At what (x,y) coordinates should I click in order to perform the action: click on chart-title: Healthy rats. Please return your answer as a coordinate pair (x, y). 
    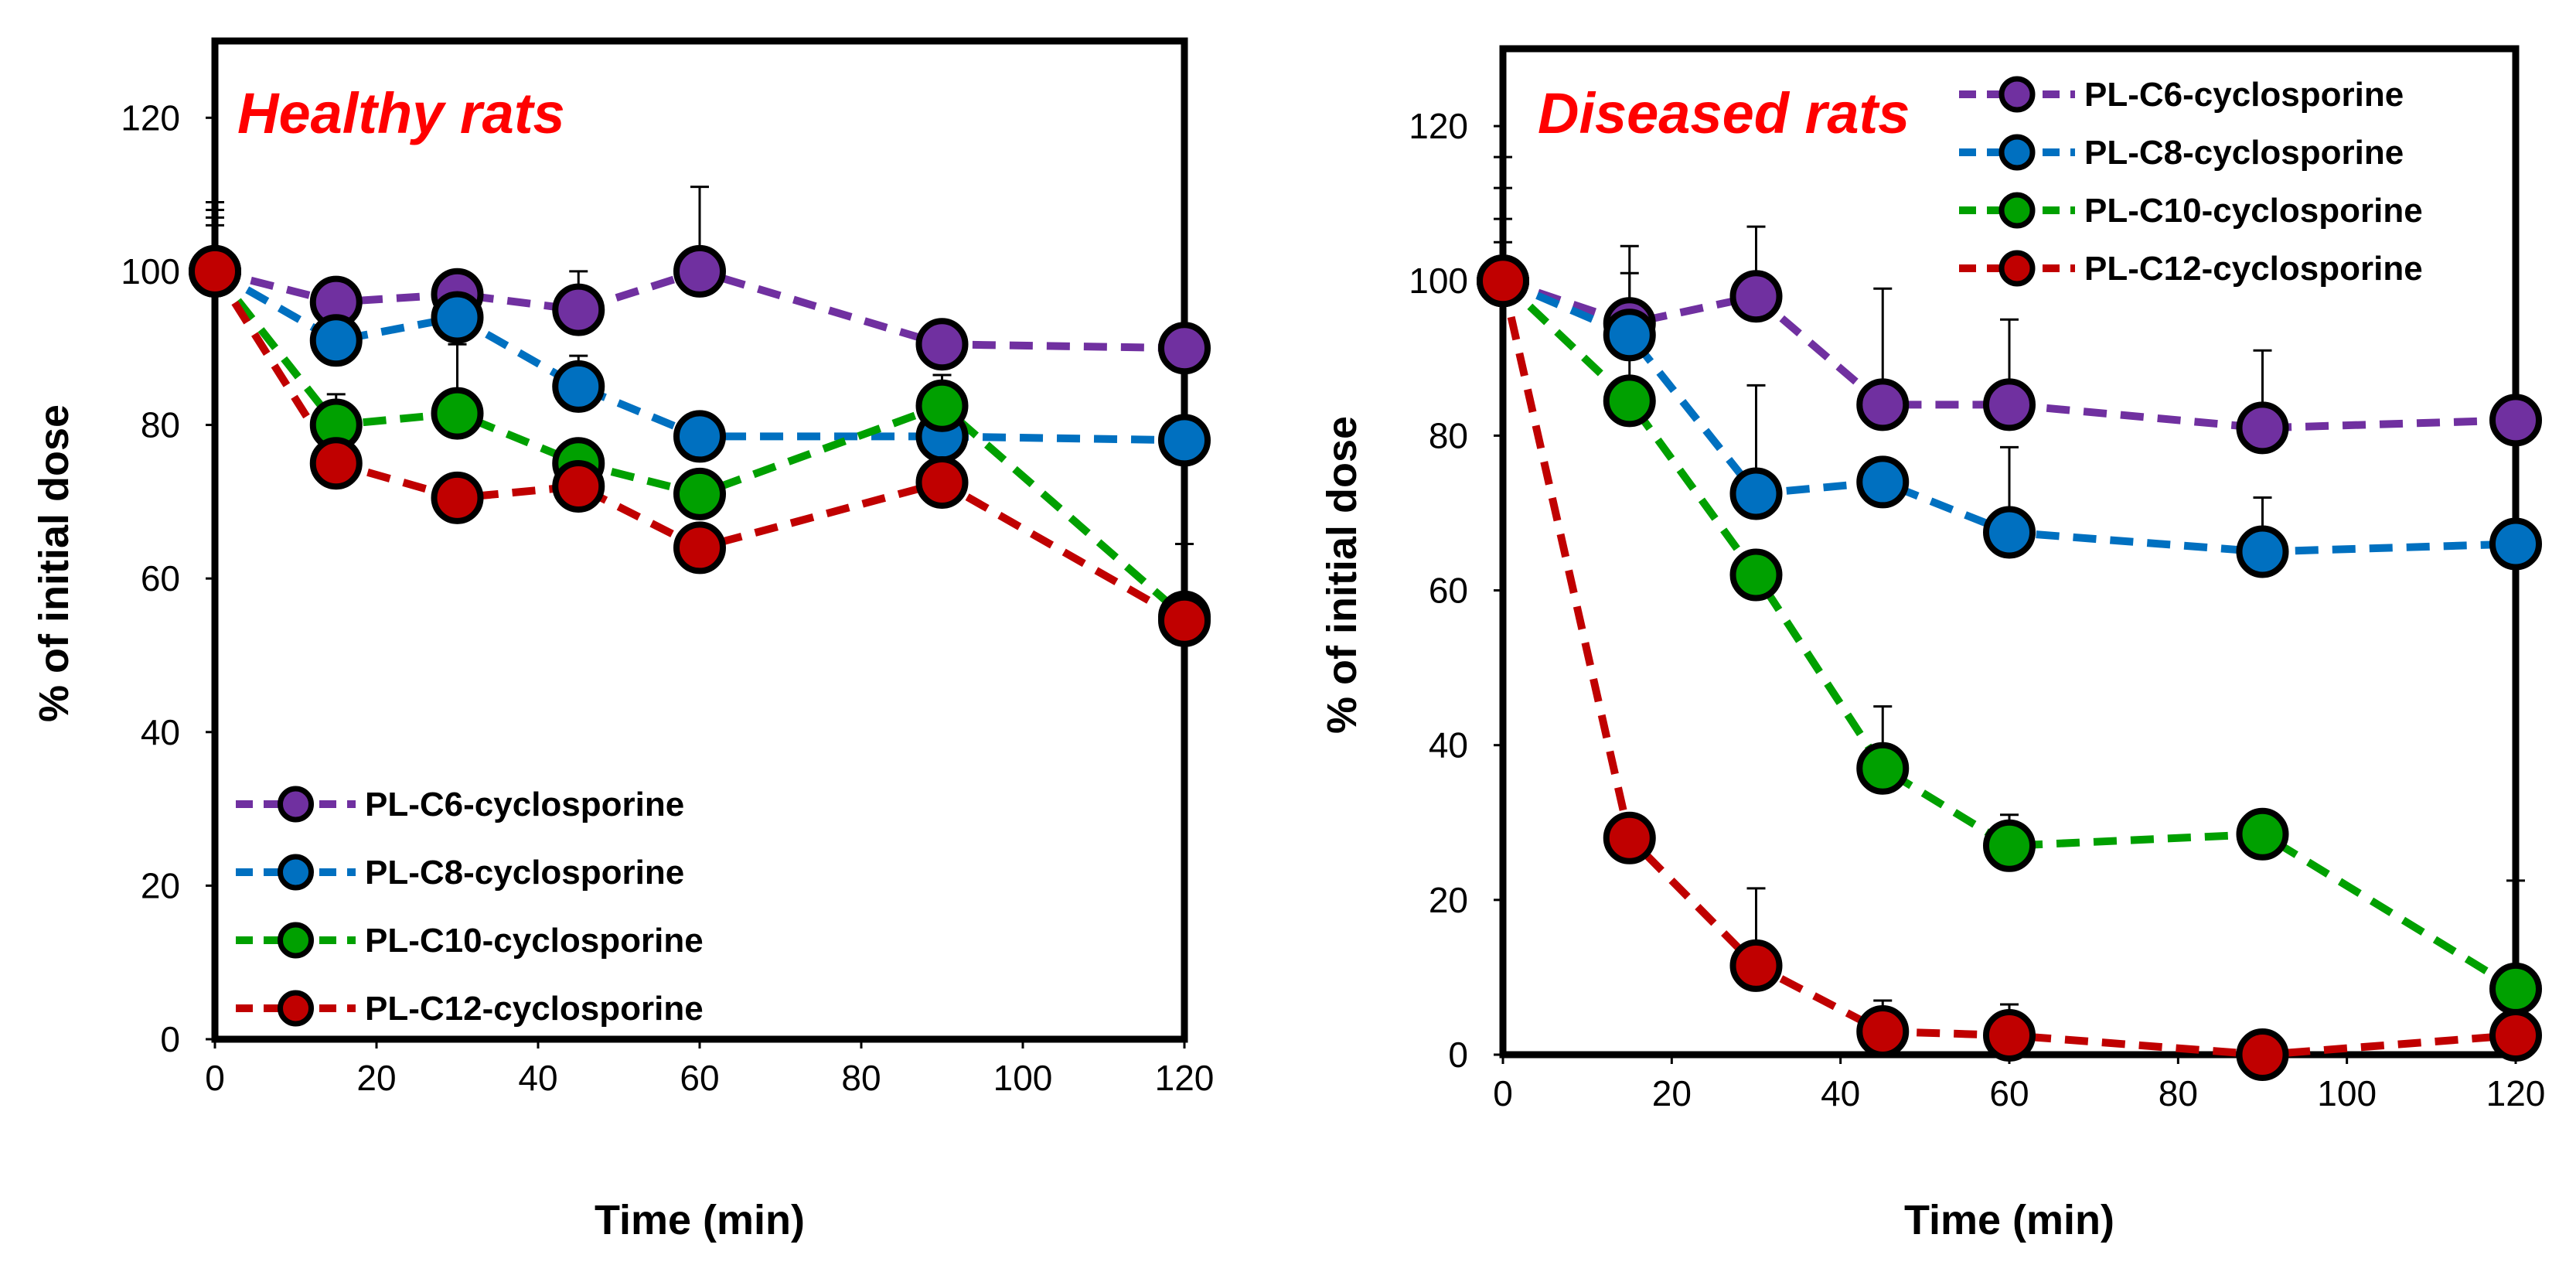
    Looking at the image, I should click on (401, 113).